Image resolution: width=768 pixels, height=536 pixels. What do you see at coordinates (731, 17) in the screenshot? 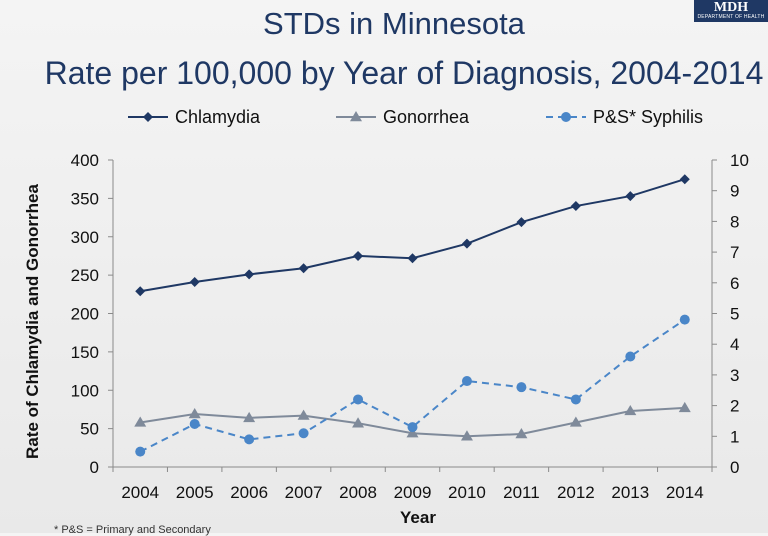
I see `logo-subtext: DEPARTMENT OF HEALTH` at bounding box center [731, 17].